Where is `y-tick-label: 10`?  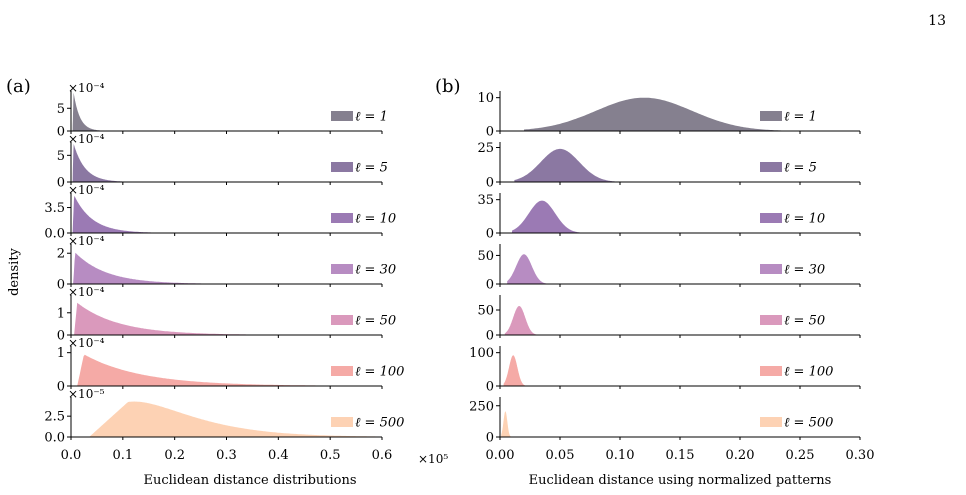 y-tick-label: 10 is located at coordinates (485, 98).